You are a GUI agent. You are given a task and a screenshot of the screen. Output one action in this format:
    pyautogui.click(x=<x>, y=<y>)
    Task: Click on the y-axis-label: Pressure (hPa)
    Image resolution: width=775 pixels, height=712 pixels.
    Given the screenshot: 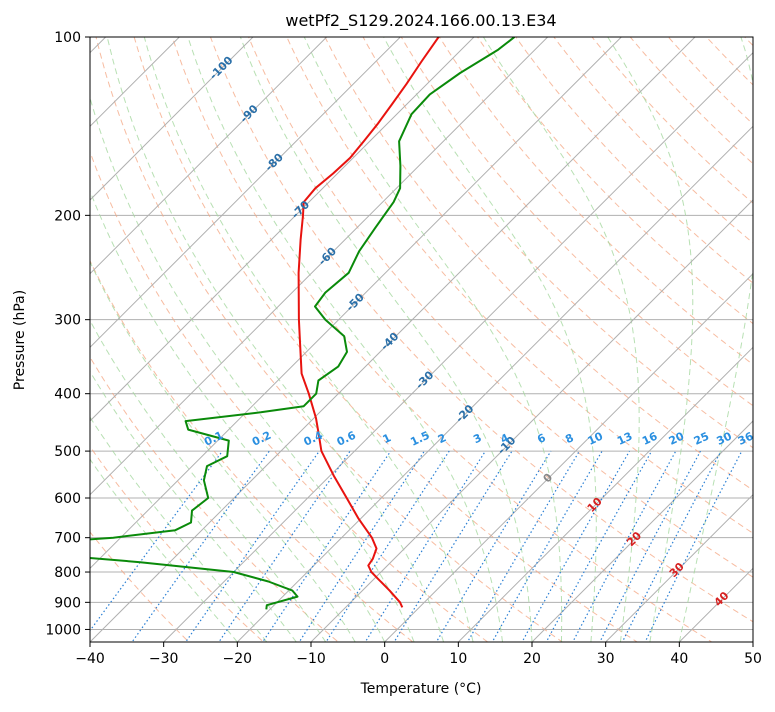 What is the action you would take?
    pyautogui.click(x=20, y=340)
    